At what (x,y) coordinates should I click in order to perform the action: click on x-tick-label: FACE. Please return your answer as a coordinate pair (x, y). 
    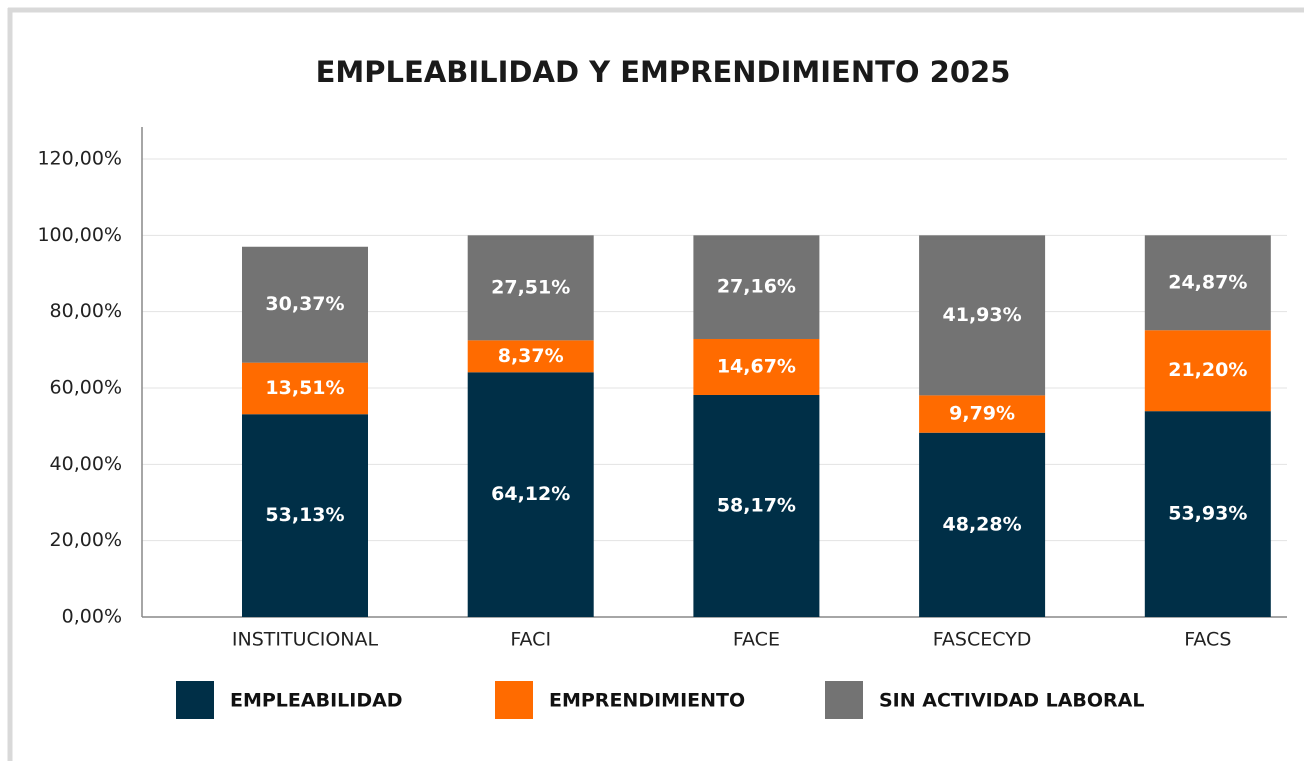
    Looking at the image, I should click on (756, 640).